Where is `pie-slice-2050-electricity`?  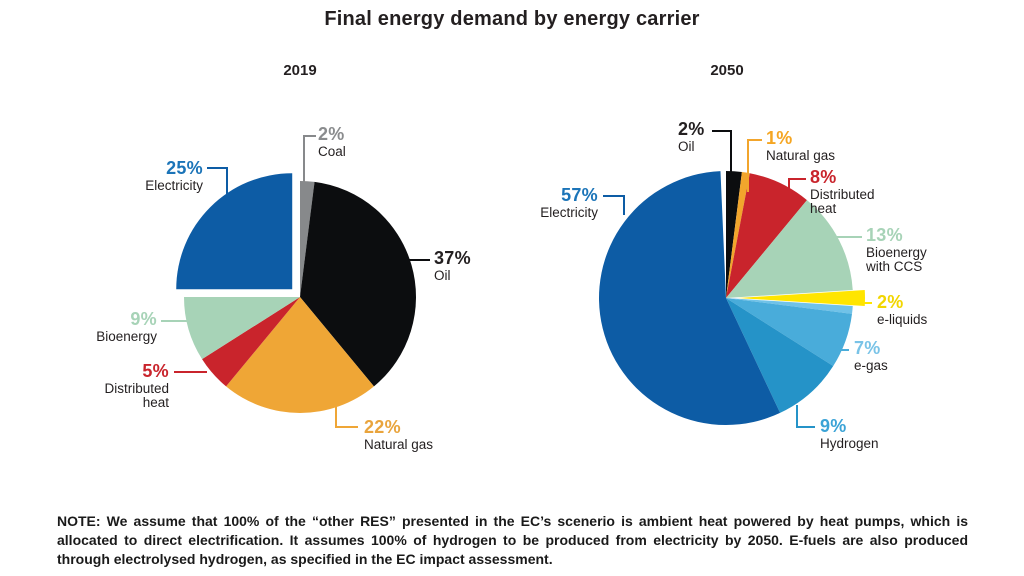
pie-slice-2050-electricity is located at coordinates (690, 298).